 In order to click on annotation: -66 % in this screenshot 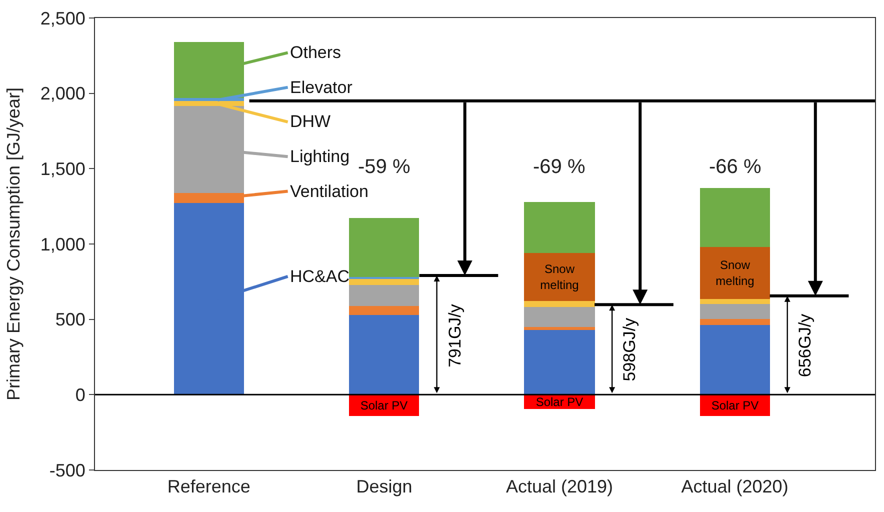, I will do `click(735, 167)`.